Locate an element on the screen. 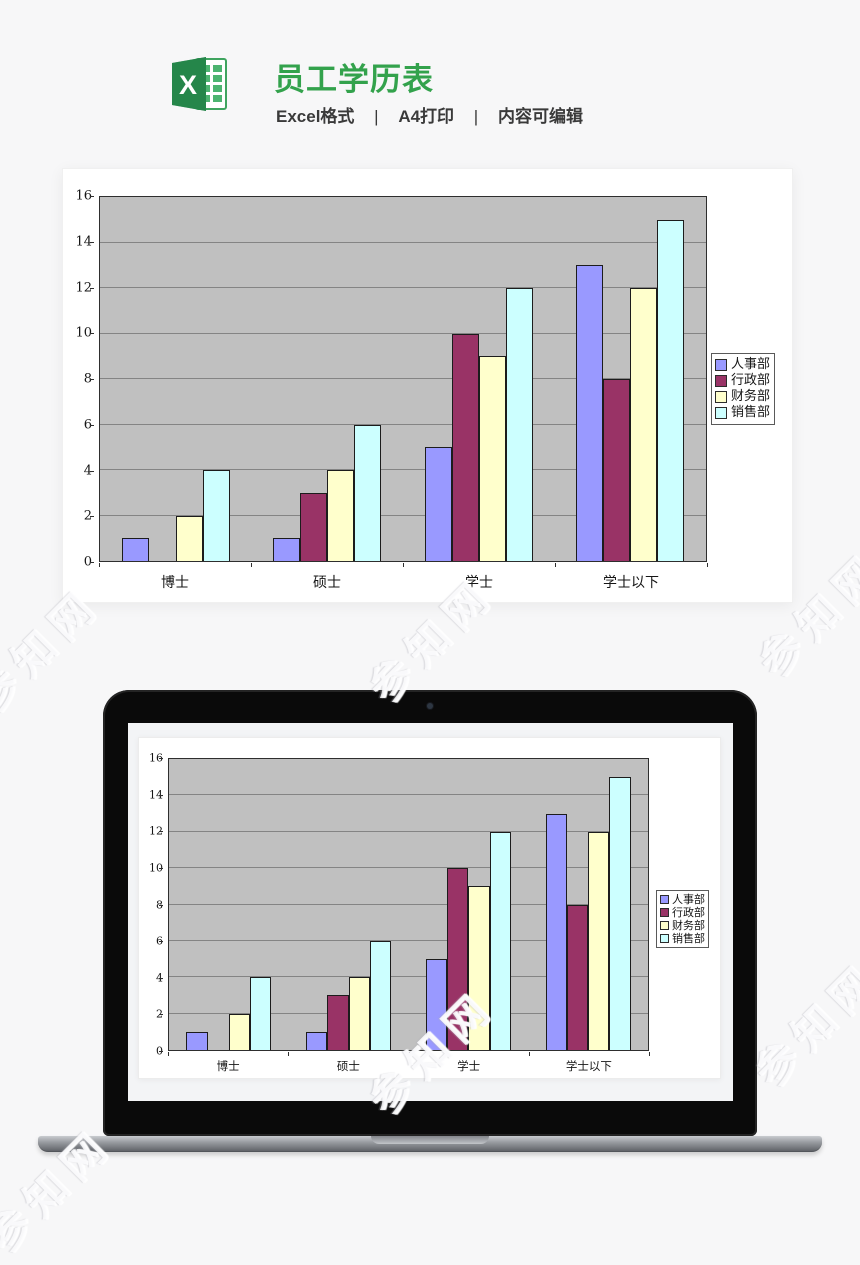 This screenshot has width=860, height=1265. legend-label: 人事部 is located at coordinates (751, 364).